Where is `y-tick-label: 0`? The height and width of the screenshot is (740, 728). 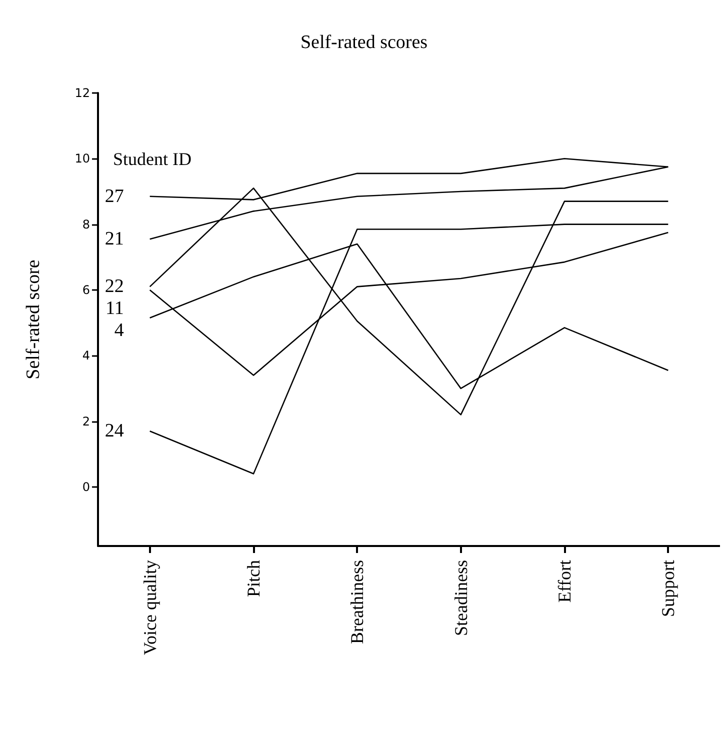 y-tick-label: 0 is located at coordinates (86, 487).